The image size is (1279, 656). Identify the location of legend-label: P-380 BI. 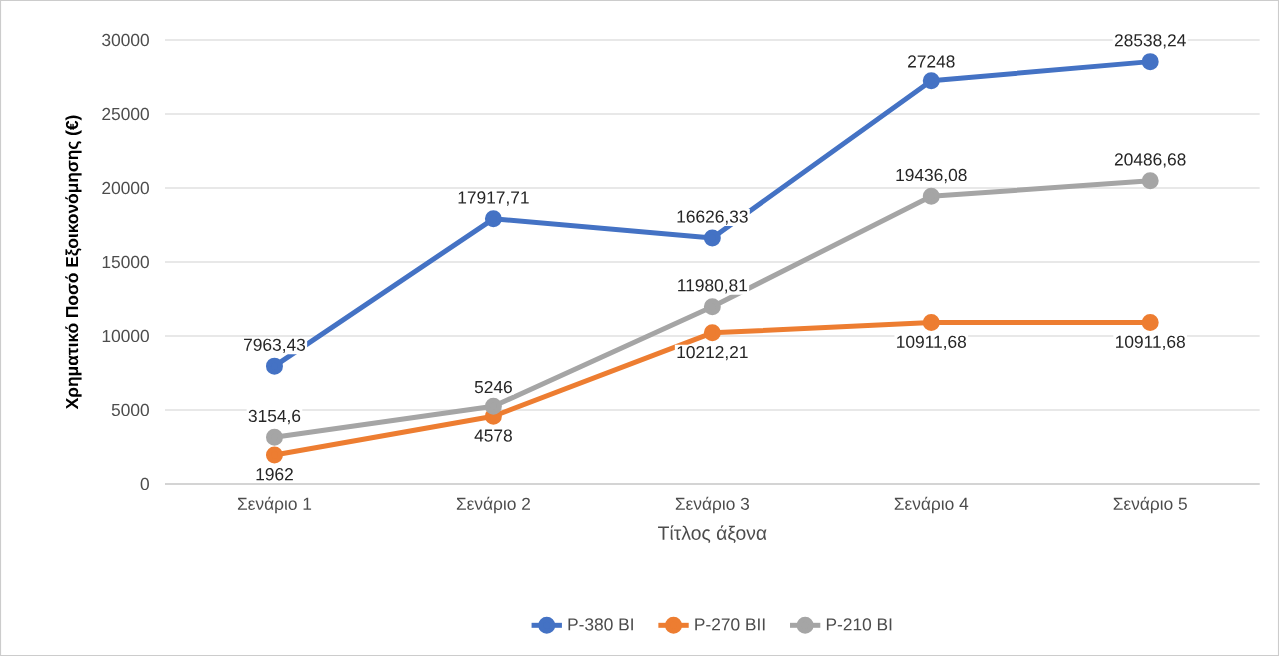
(600, 624).